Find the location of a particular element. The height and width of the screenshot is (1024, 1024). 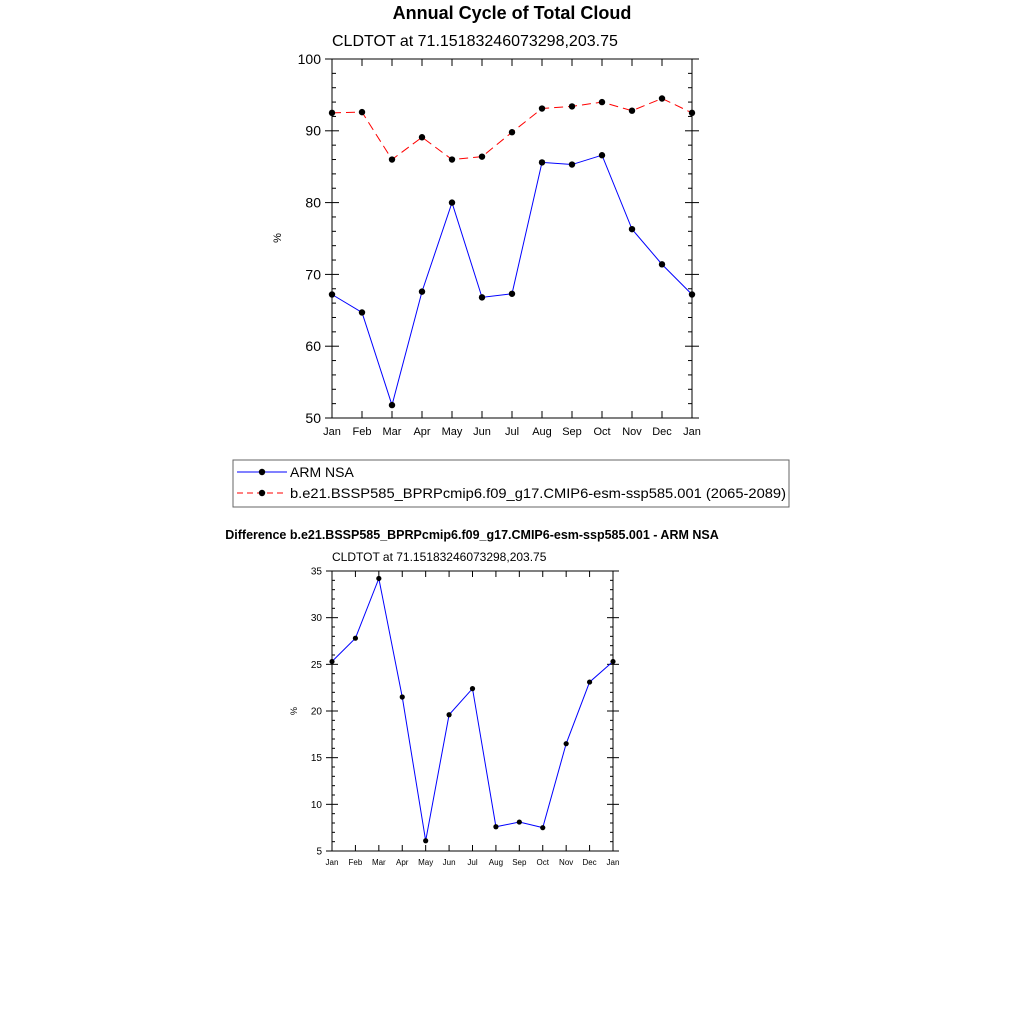

chart2-x-tick-label: Feb is located at coordinates (356, 862).